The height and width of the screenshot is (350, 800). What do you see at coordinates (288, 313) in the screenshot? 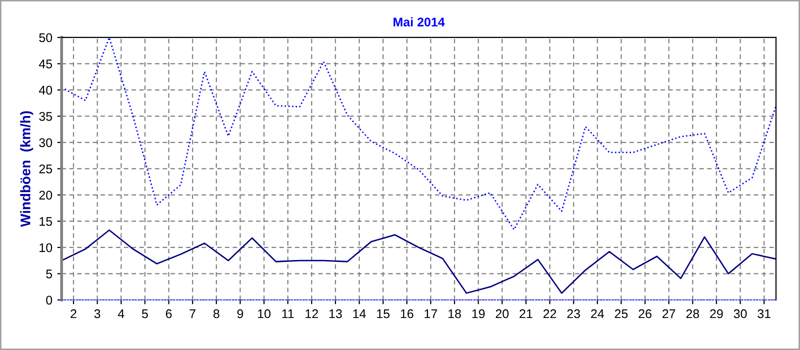
I see `x-tick-label: 11` at bounding box center [288, 313].